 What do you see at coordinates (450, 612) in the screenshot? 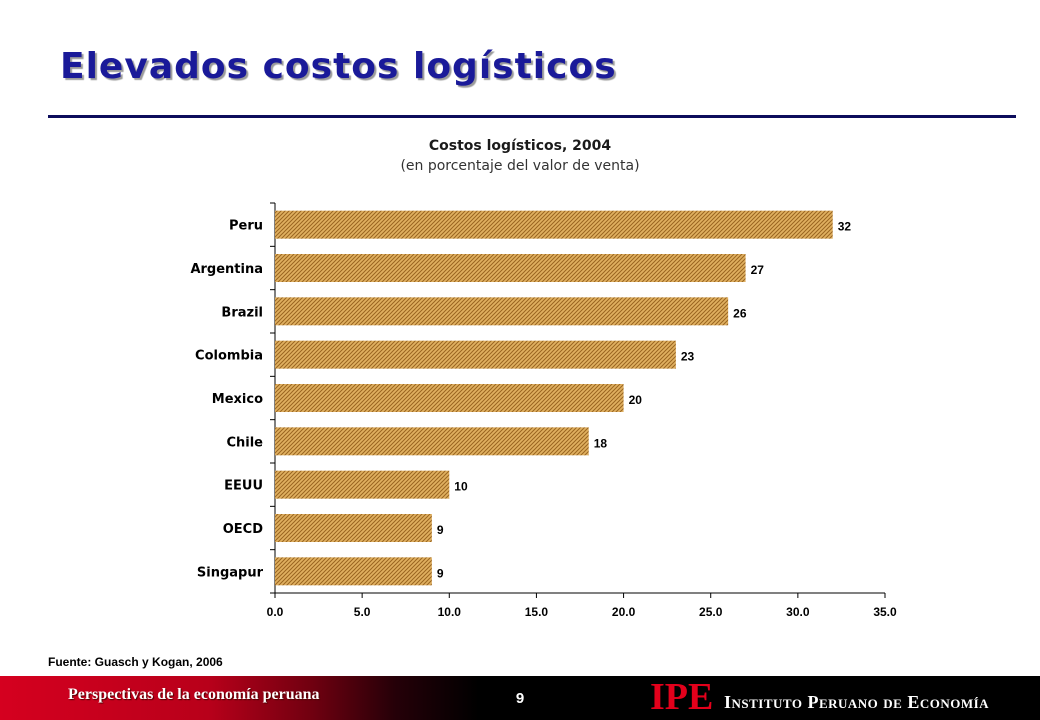
I see `x-tick-label: 10.0` at bounding box center [450, 612].